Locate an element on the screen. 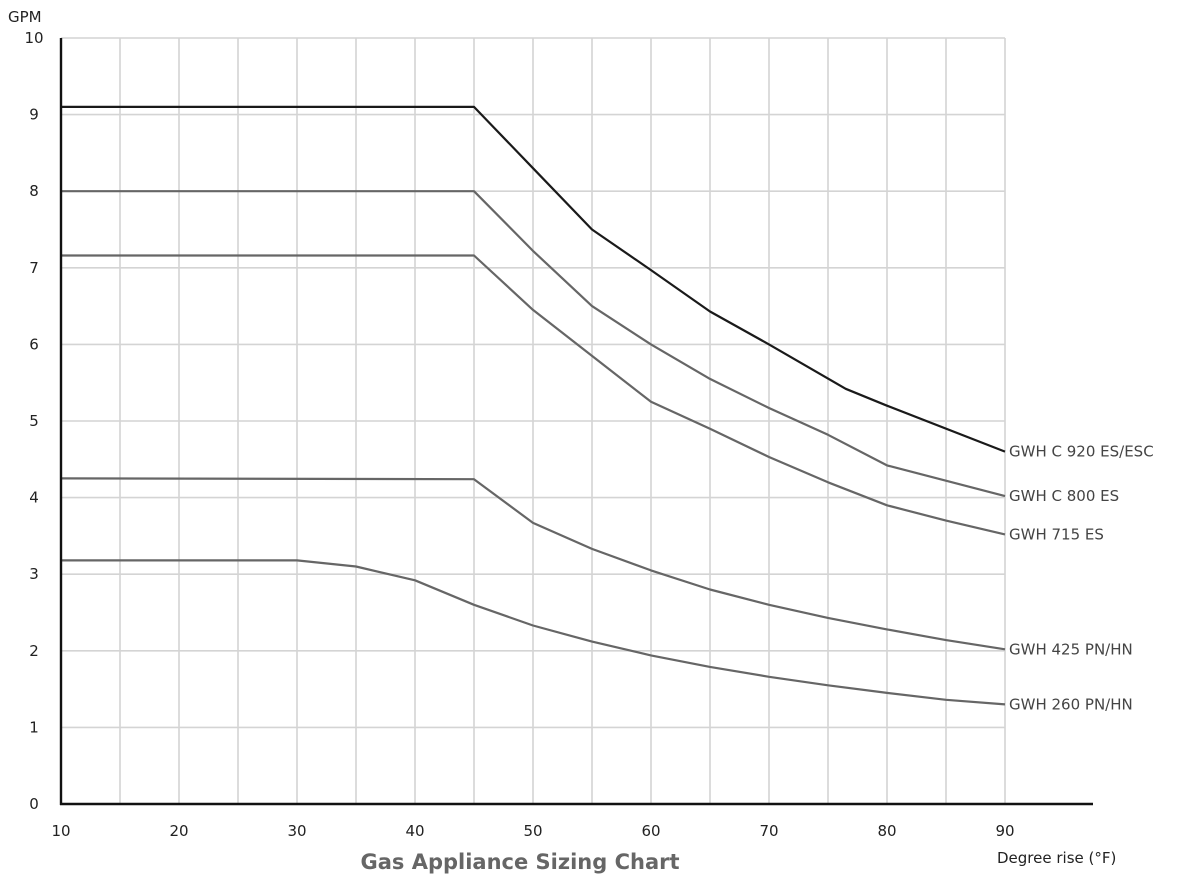  x-tick-label: 40 is located at coordinates (414, 831).